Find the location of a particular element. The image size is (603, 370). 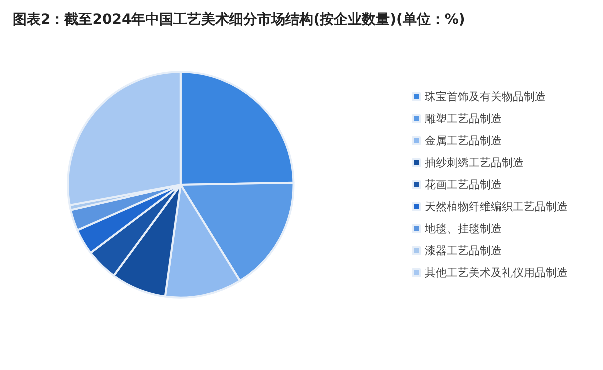

legend-label: 金属工艺品制造 is located at coordinates (463, 141).